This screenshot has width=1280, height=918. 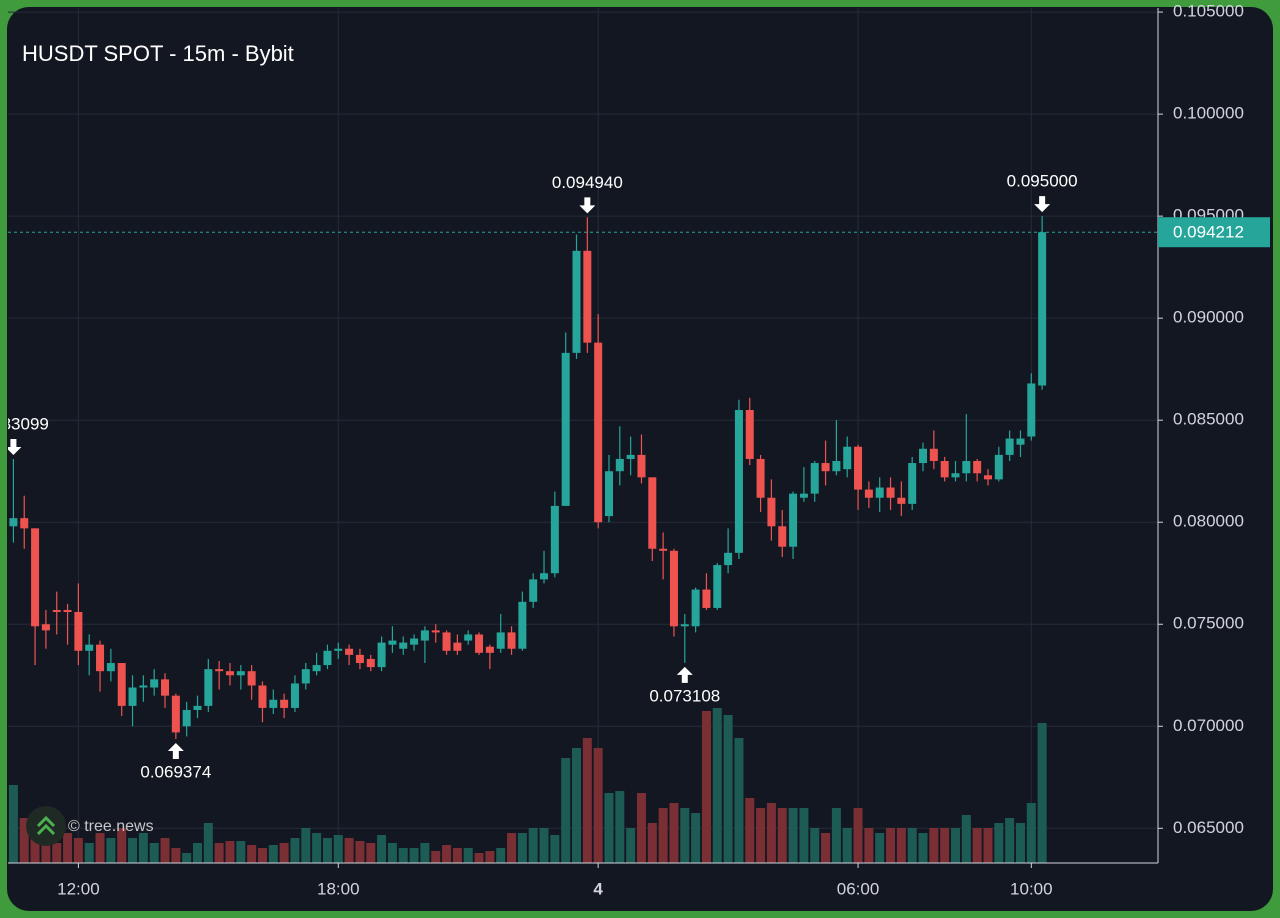 What do you see at coordinates (598, 888) in the screenshot?
I see `x-tick-label: 4` at bounding box center [598, 888].